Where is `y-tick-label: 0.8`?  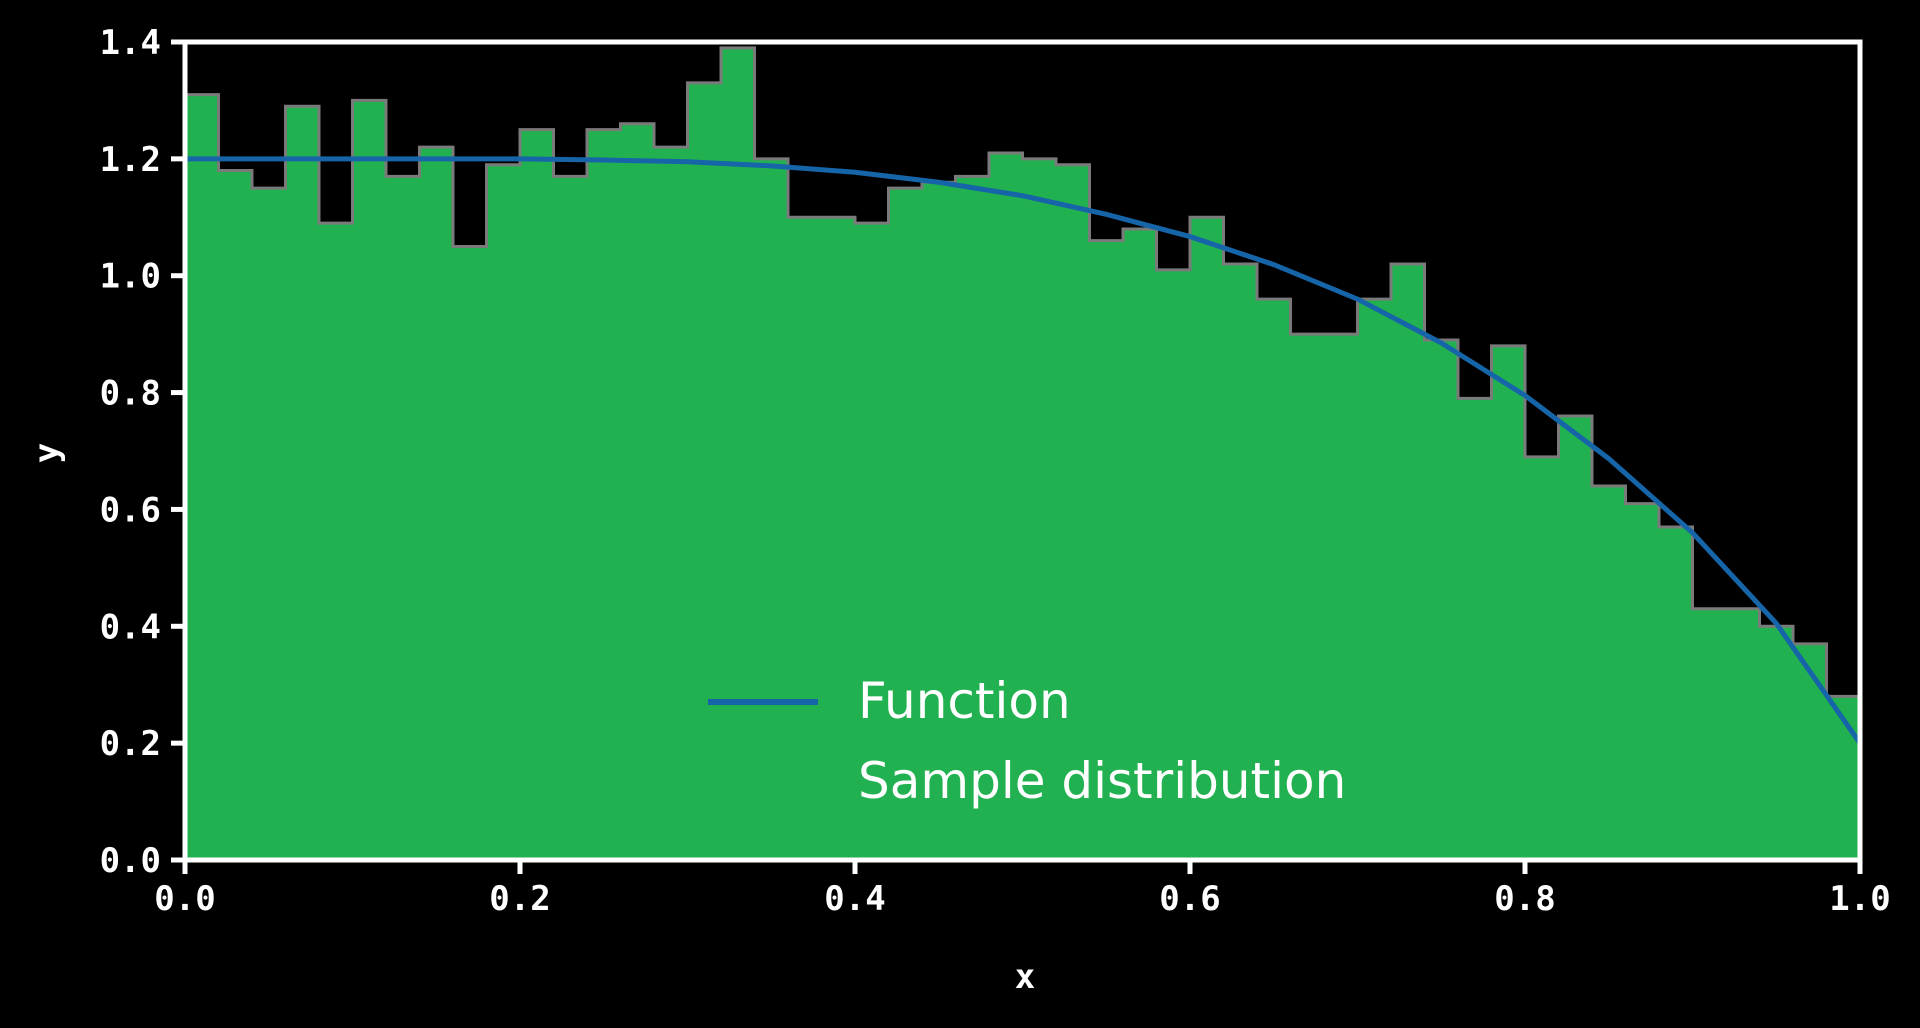 y-tick-label: 0.8 is located at coordinates (130, 394).